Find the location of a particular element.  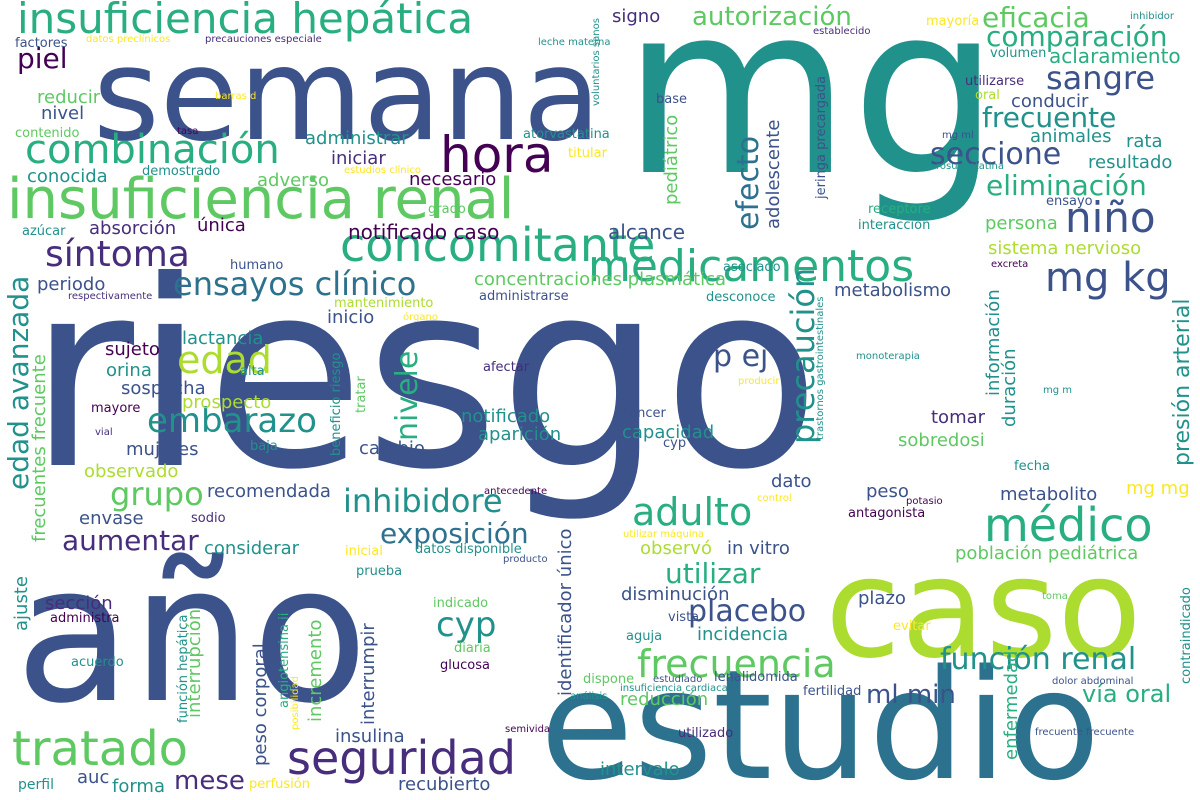

word-datos-preclinicos: datos preclínicos is located at coordinates (128, 39).